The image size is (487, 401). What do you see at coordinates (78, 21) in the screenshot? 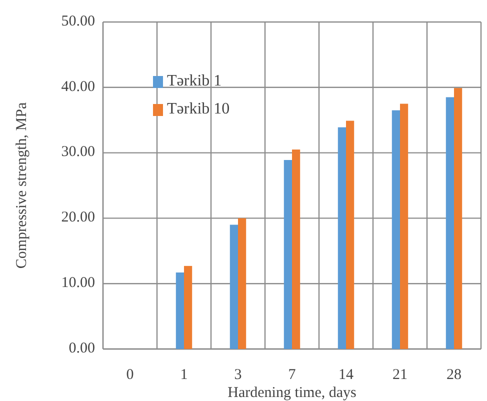
I see `y-tick-label: 50.00` at bounding box center [78, 21].